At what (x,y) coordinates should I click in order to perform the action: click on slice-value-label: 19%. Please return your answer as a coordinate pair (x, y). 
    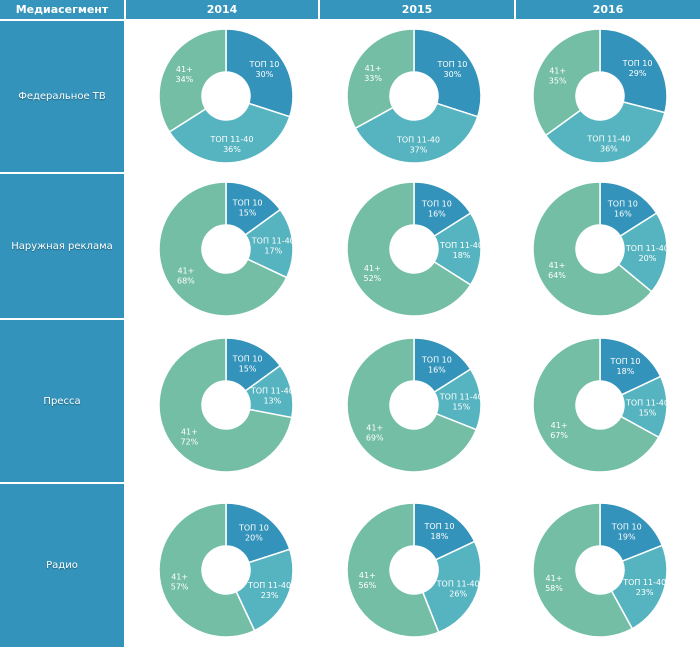
    Looking at the image, I should click on (627, 537).